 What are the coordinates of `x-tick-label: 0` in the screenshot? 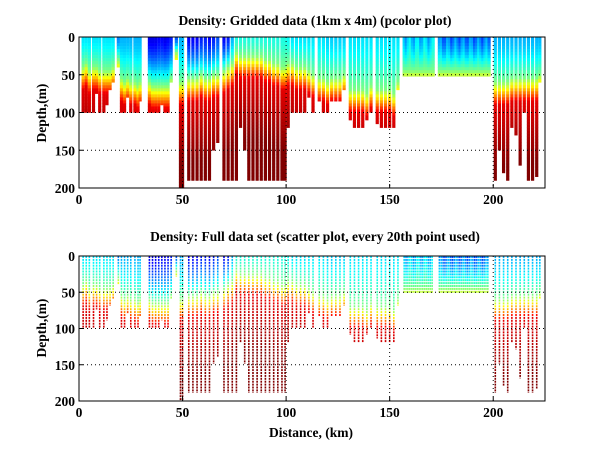 It's located at (79, 199).